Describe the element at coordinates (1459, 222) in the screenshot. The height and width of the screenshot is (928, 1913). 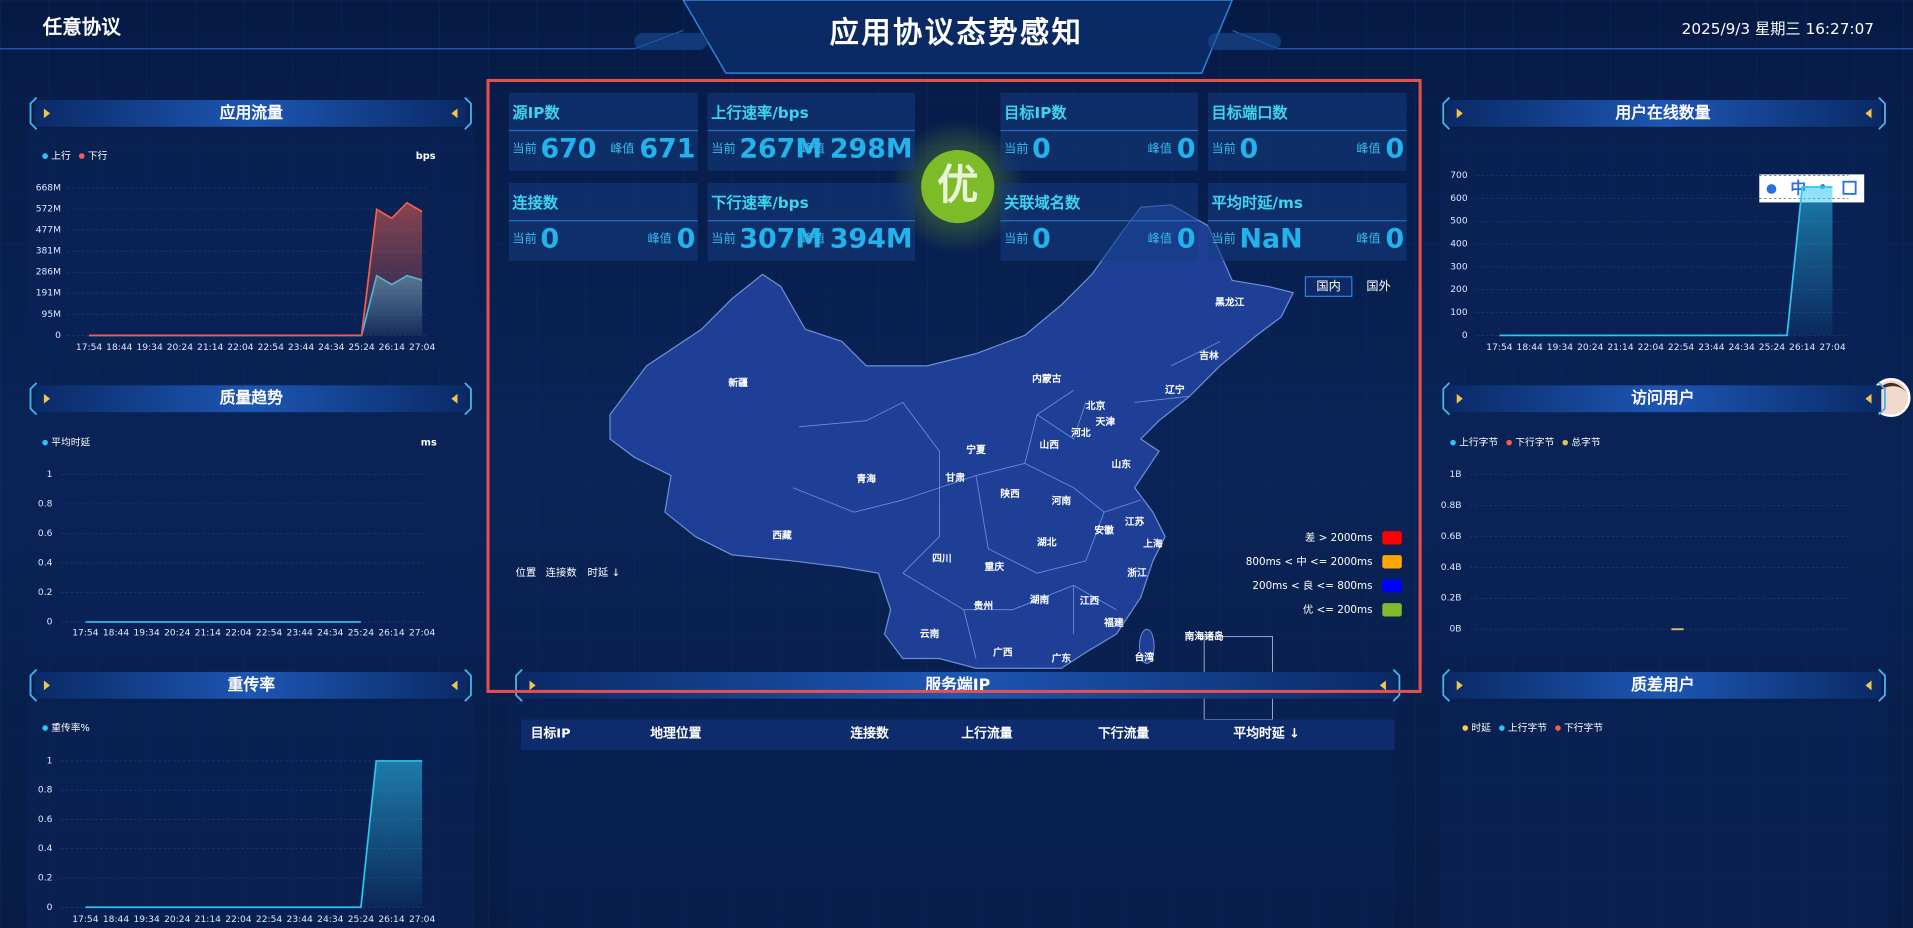
I see `y-tick-label: 500` at that location.